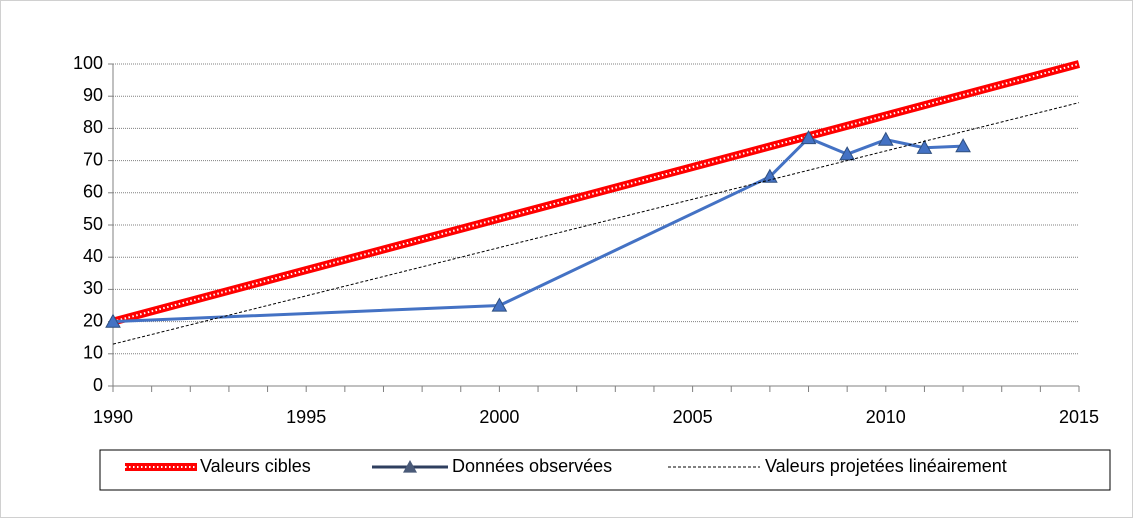 The width and height of the screenshot is (1134, 518). I want to click on y-tick-label: 20, so click(93, 320).